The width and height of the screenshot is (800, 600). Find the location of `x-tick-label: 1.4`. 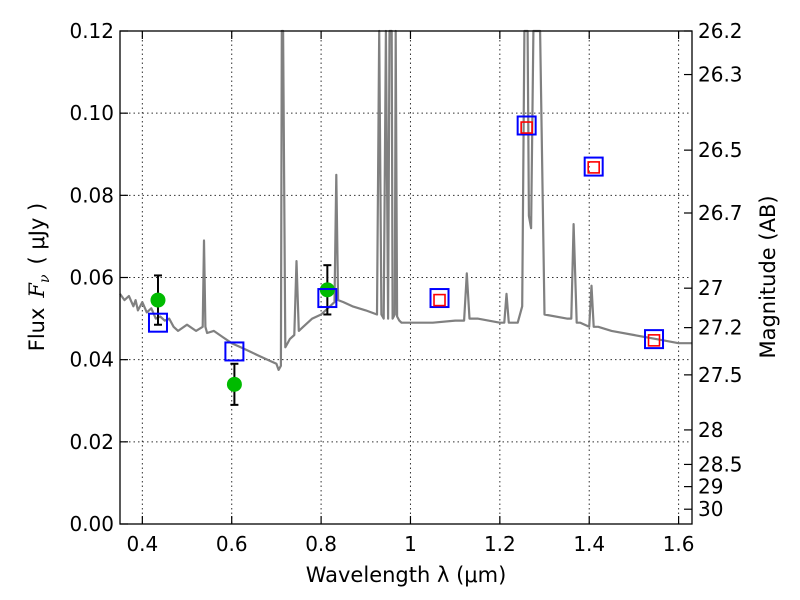

x-tick-label: 1.4 is located at coordinates (589, 544).